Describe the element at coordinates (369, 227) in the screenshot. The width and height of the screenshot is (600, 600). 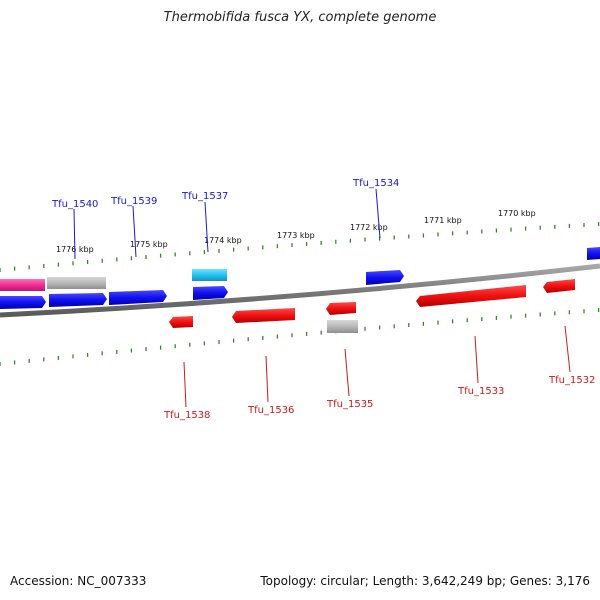
I see `scale-label-1772: 1772 kbp` at that location.